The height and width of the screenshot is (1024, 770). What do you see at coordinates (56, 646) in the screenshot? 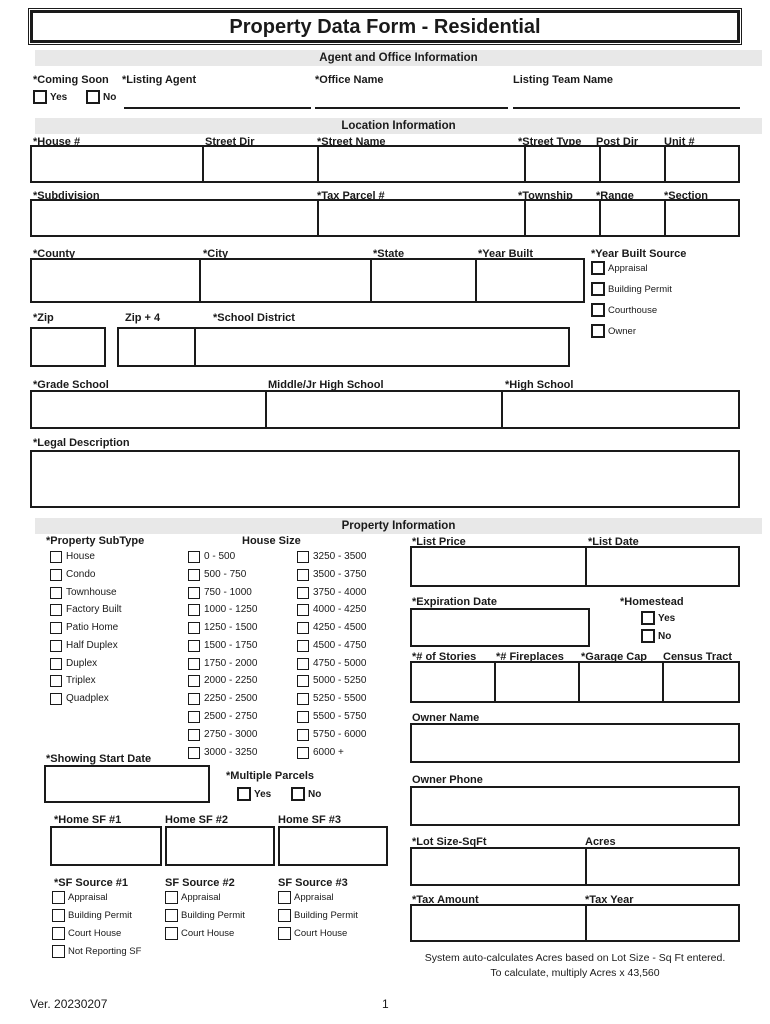
I see `subtype-half-duplex-checkbox` at bounding box center [56, 646].